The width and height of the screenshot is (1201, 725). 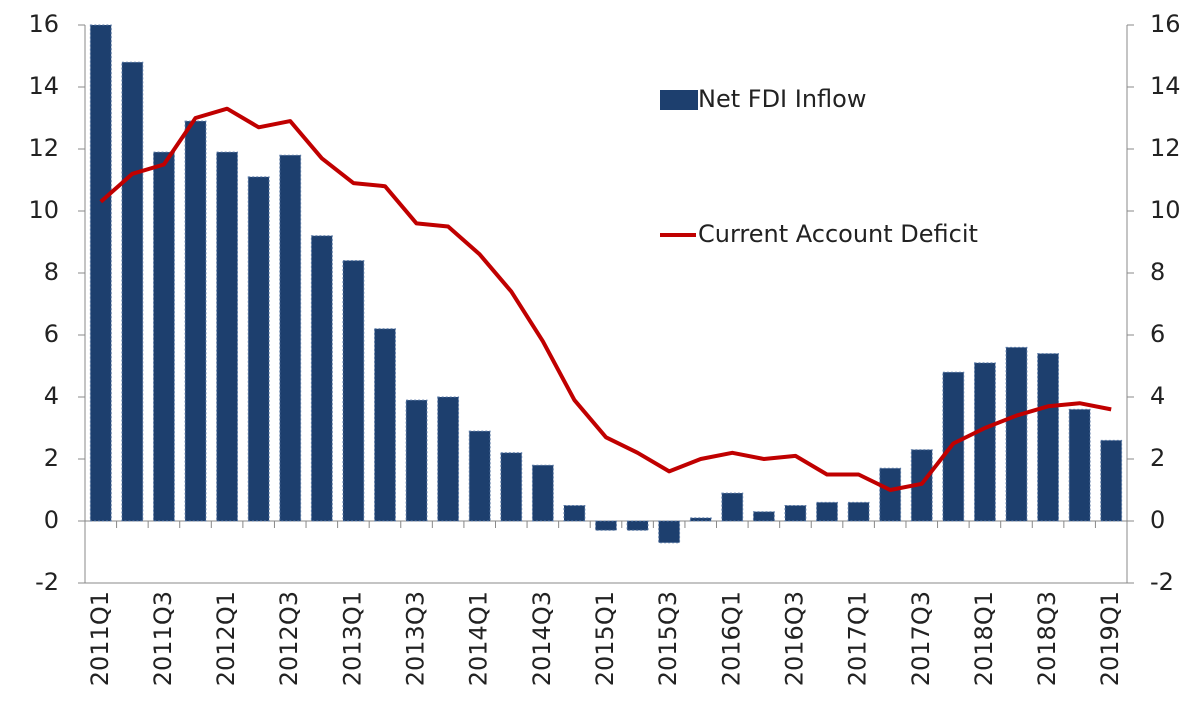 I want to click on y2-tick-label: 0, so click(x=1157, y=520).